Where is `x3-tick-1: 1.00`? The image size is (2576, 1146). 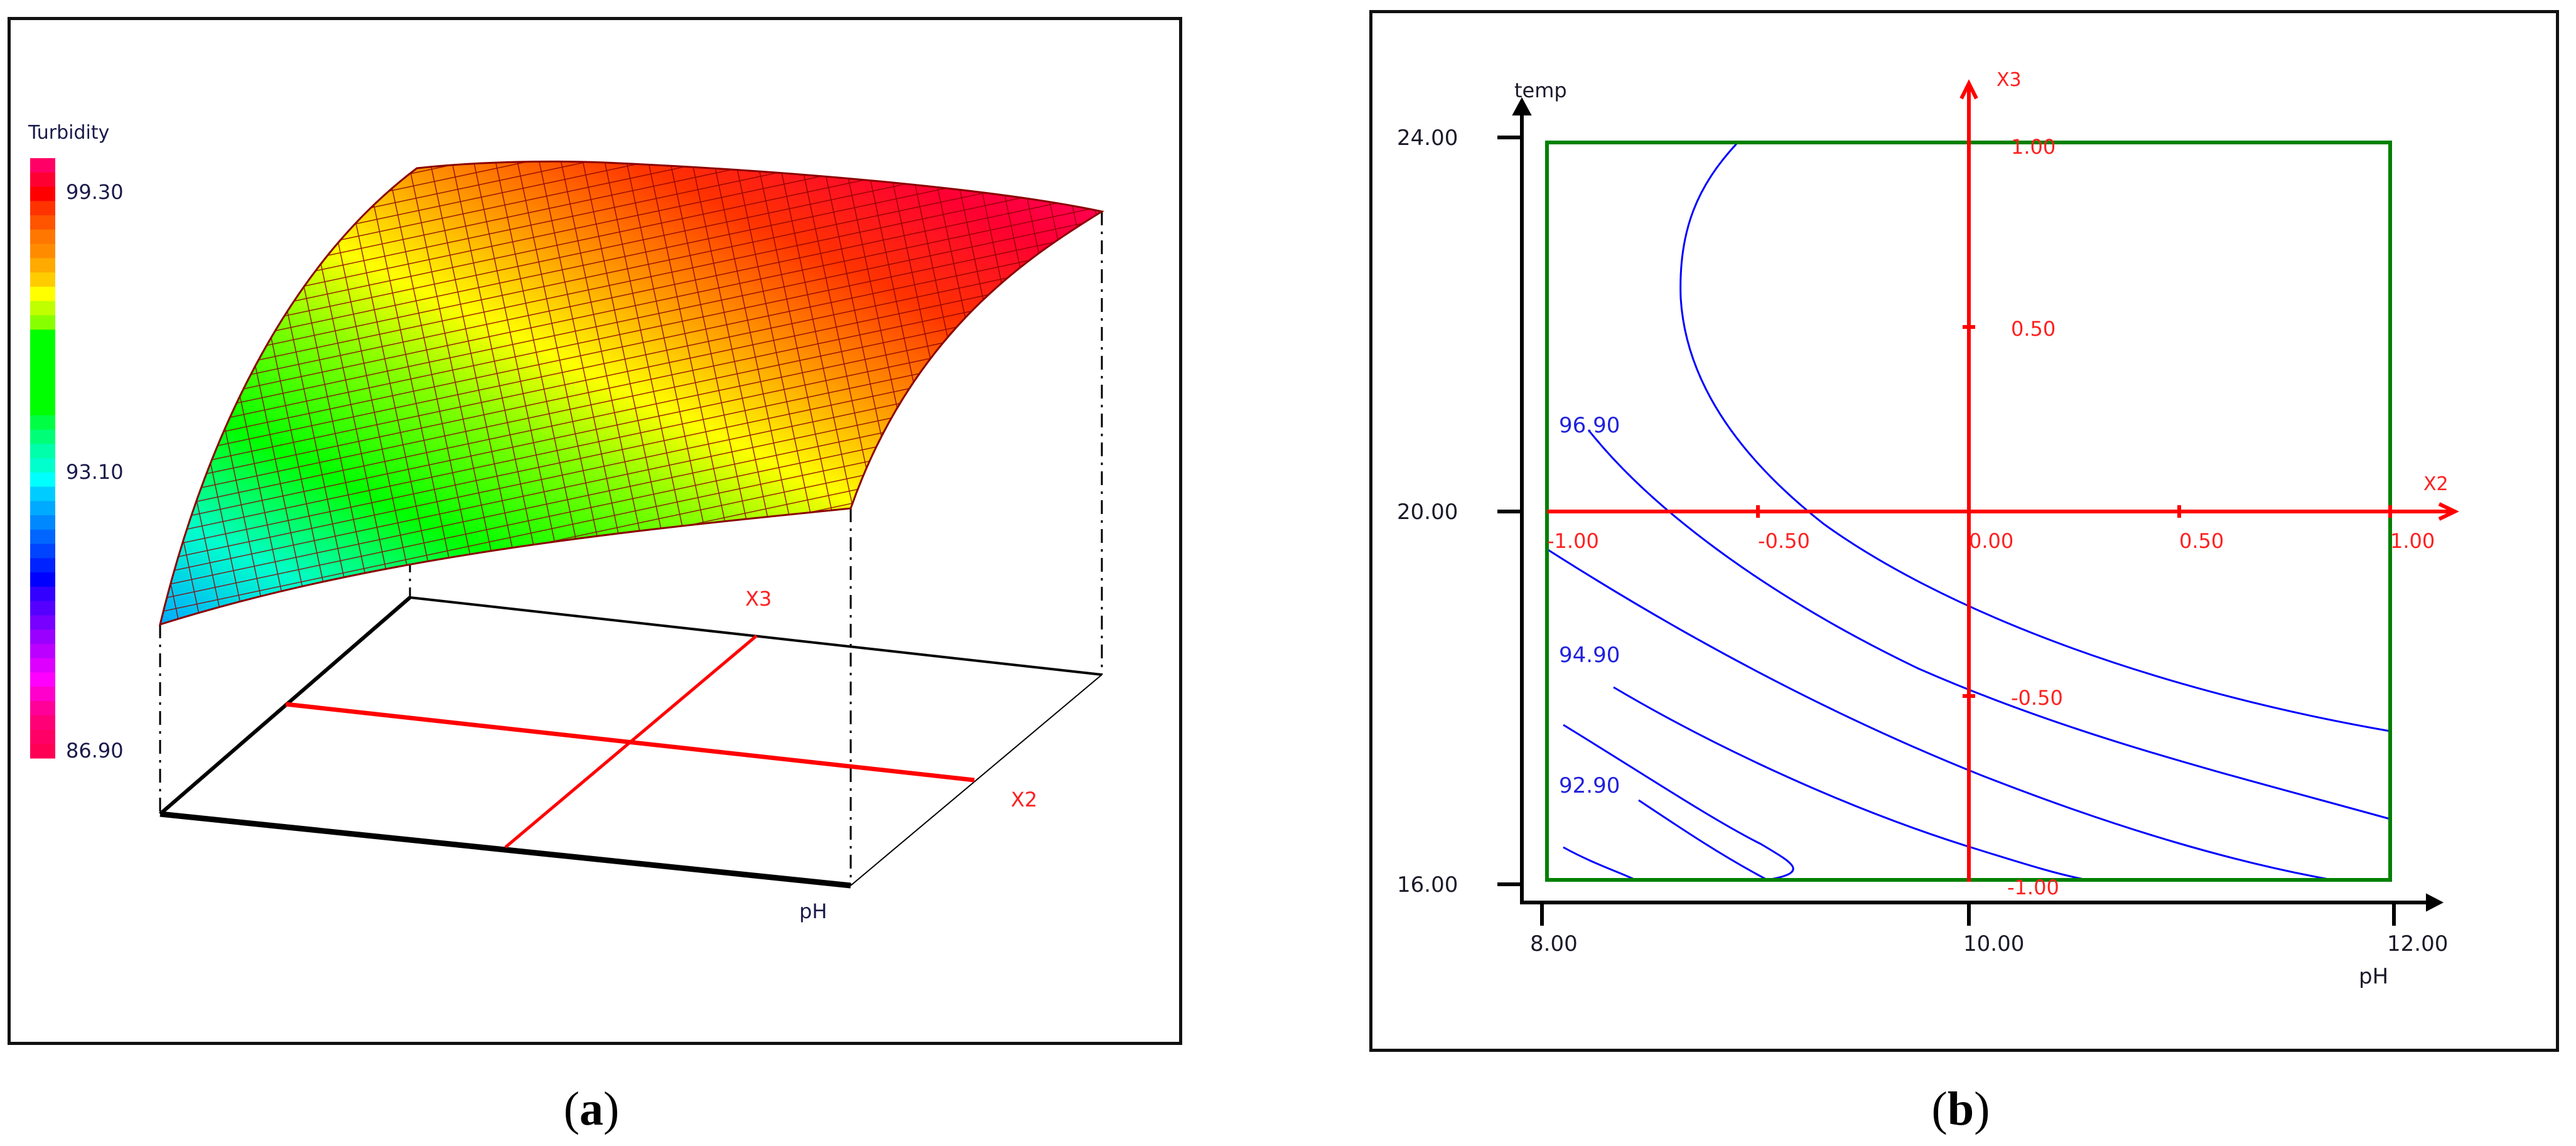 x3-tick-1: 1.00 is located at coordinates (2034, 147).